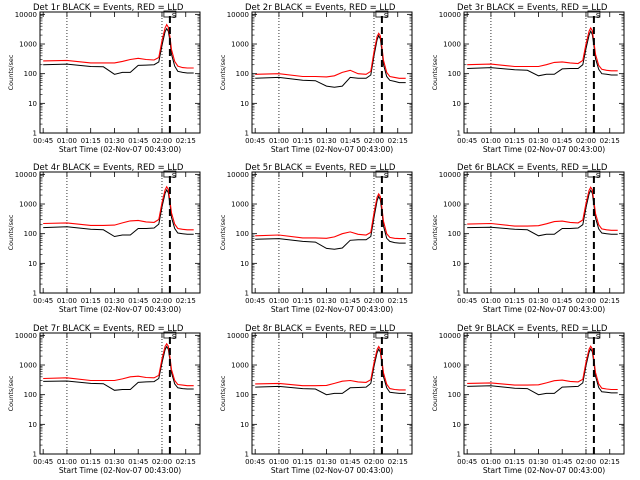 Image resolution: width=640 pixels, height=480 pixels. I want to click on panel-title: Det 9r BLACK = Events, RED = LLD, so click(532, 329).